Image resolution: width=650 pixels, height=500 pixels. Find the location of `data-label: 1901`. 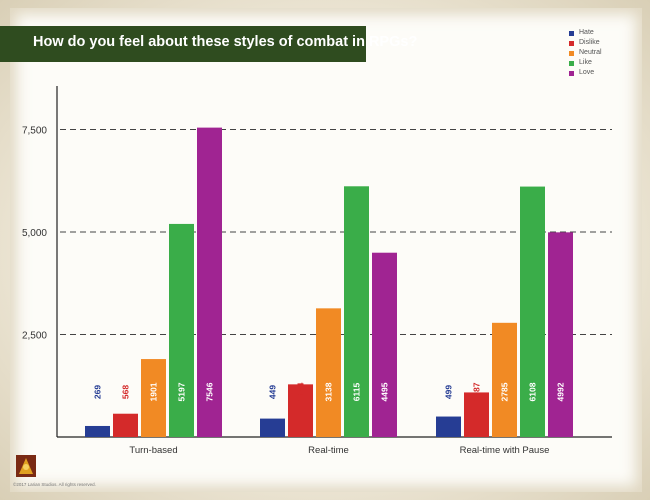

data-label: 1901 is located at coordinates (154, 391).